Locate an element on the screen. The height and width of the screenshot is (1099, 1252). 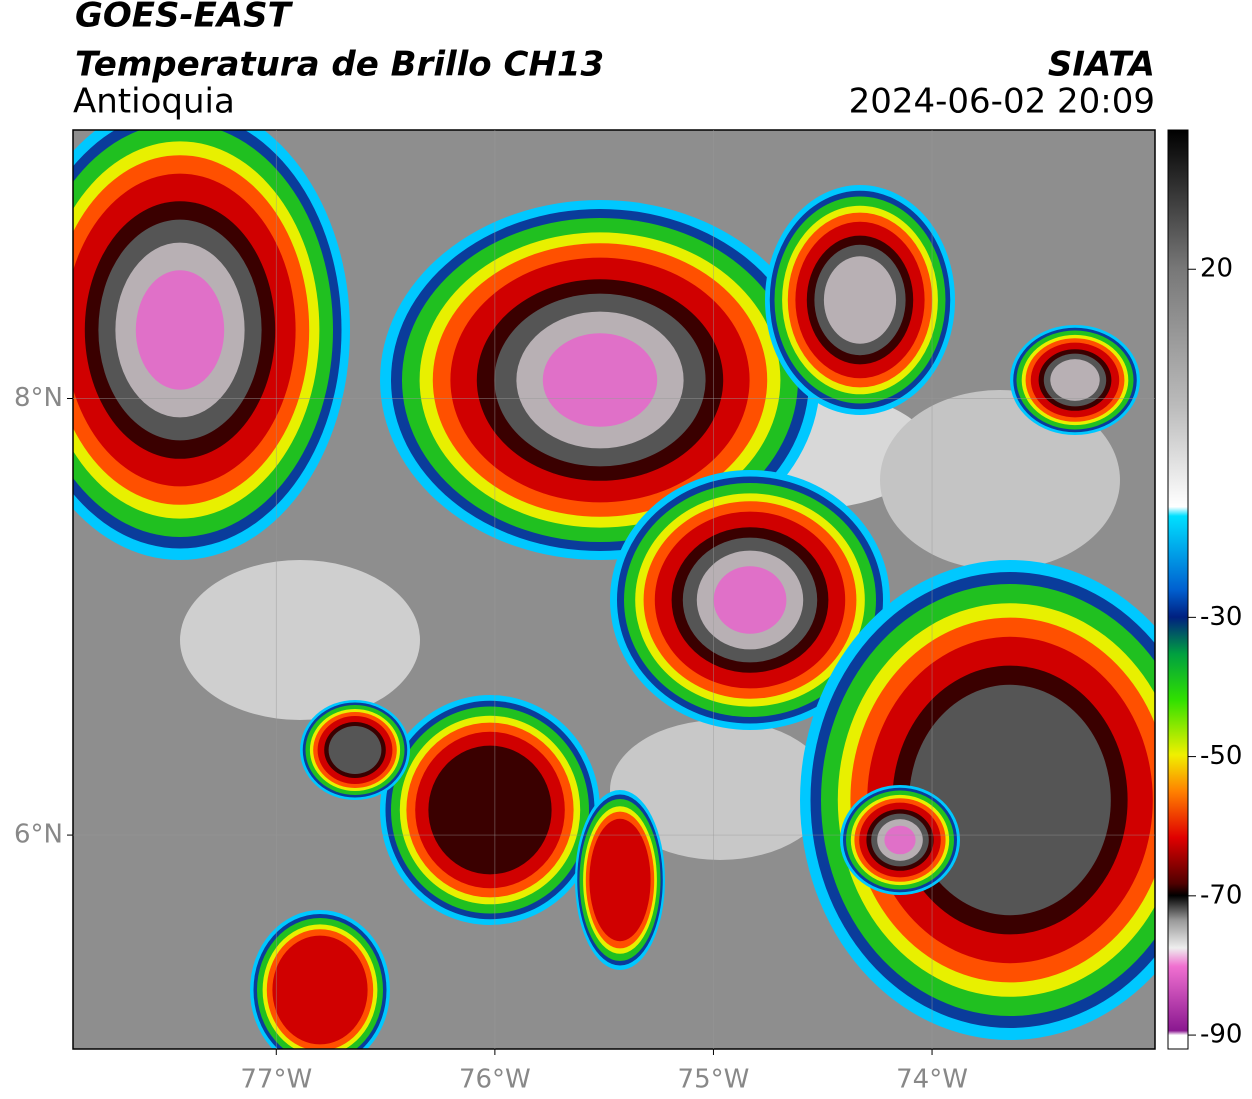
x-tick-label: 77°W is located at coordinates (276, 1080).